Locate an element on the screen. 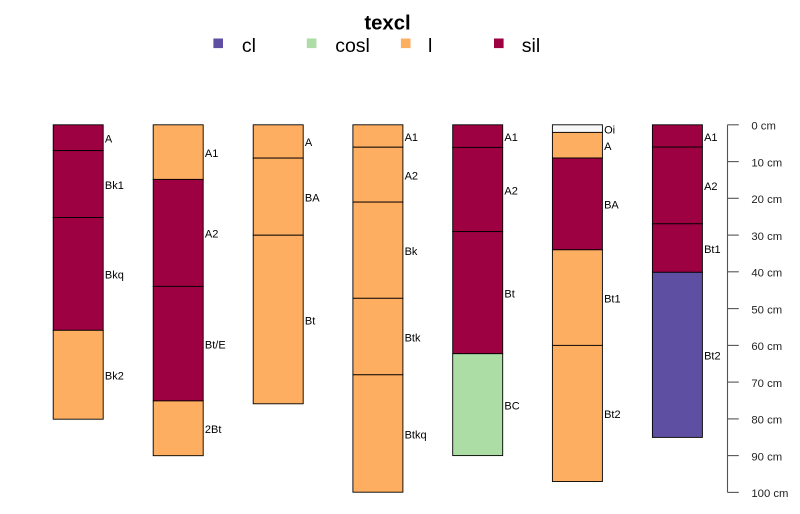  svg-text: 70 cm is located at coordinates (766, 384).